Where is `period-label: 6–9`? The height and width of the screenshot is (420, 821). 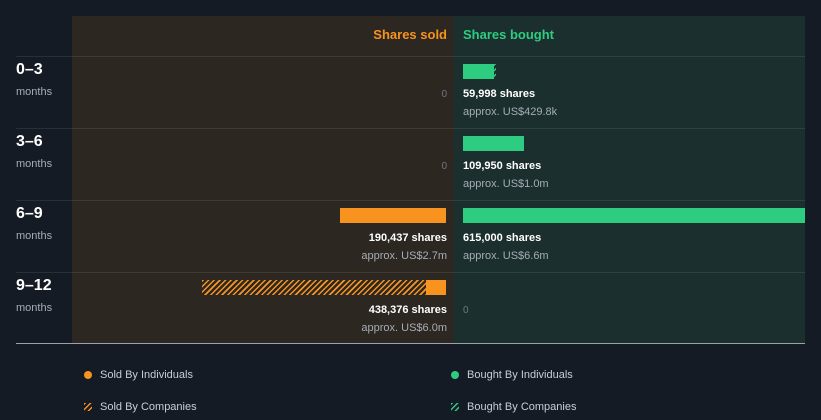
period-label: 6–9 is located at coordinates (29, 213).